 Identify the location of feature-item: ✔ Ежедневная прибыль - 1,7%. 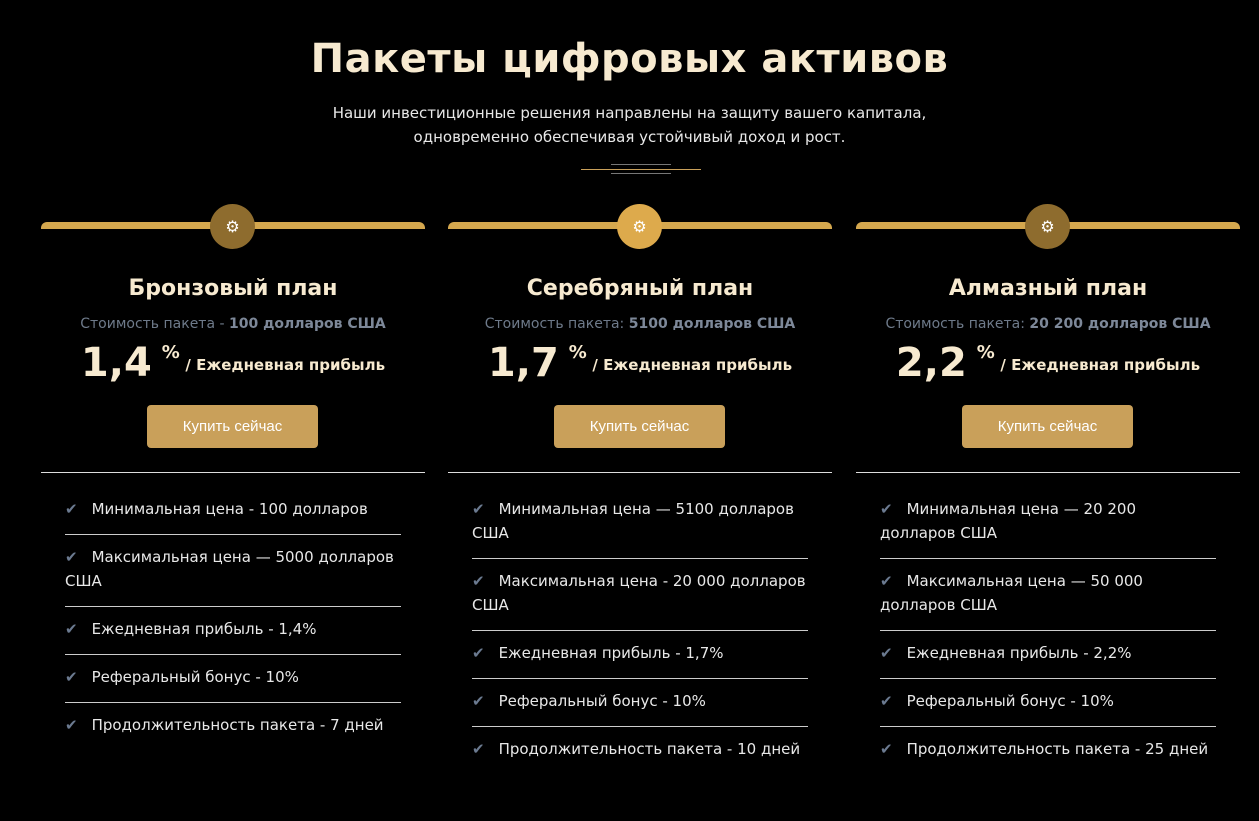
(640, 655).